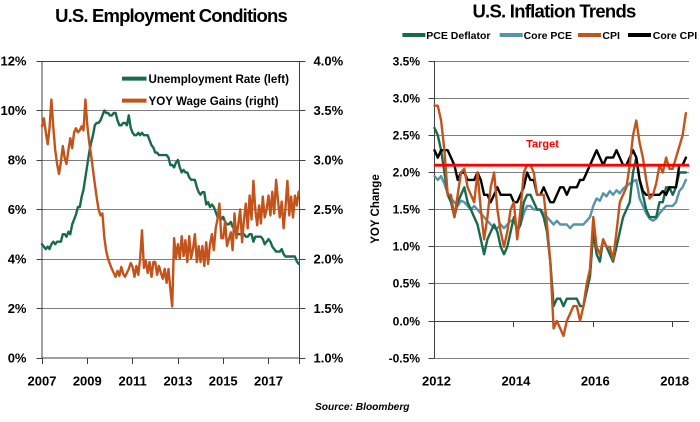 The height and width of the screenshot is (422, 700). Describe the element at coordinates (223, 381) in the screenshot. I see `svg-text: 2015` at that location.